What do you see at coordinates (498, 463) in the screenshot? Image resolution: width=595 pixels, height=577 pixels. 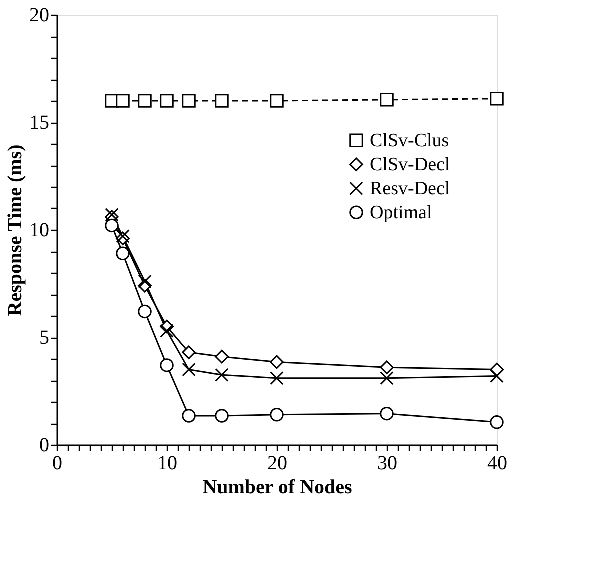 I see `x-tick-label: 40` at bounding box center [498, 463].